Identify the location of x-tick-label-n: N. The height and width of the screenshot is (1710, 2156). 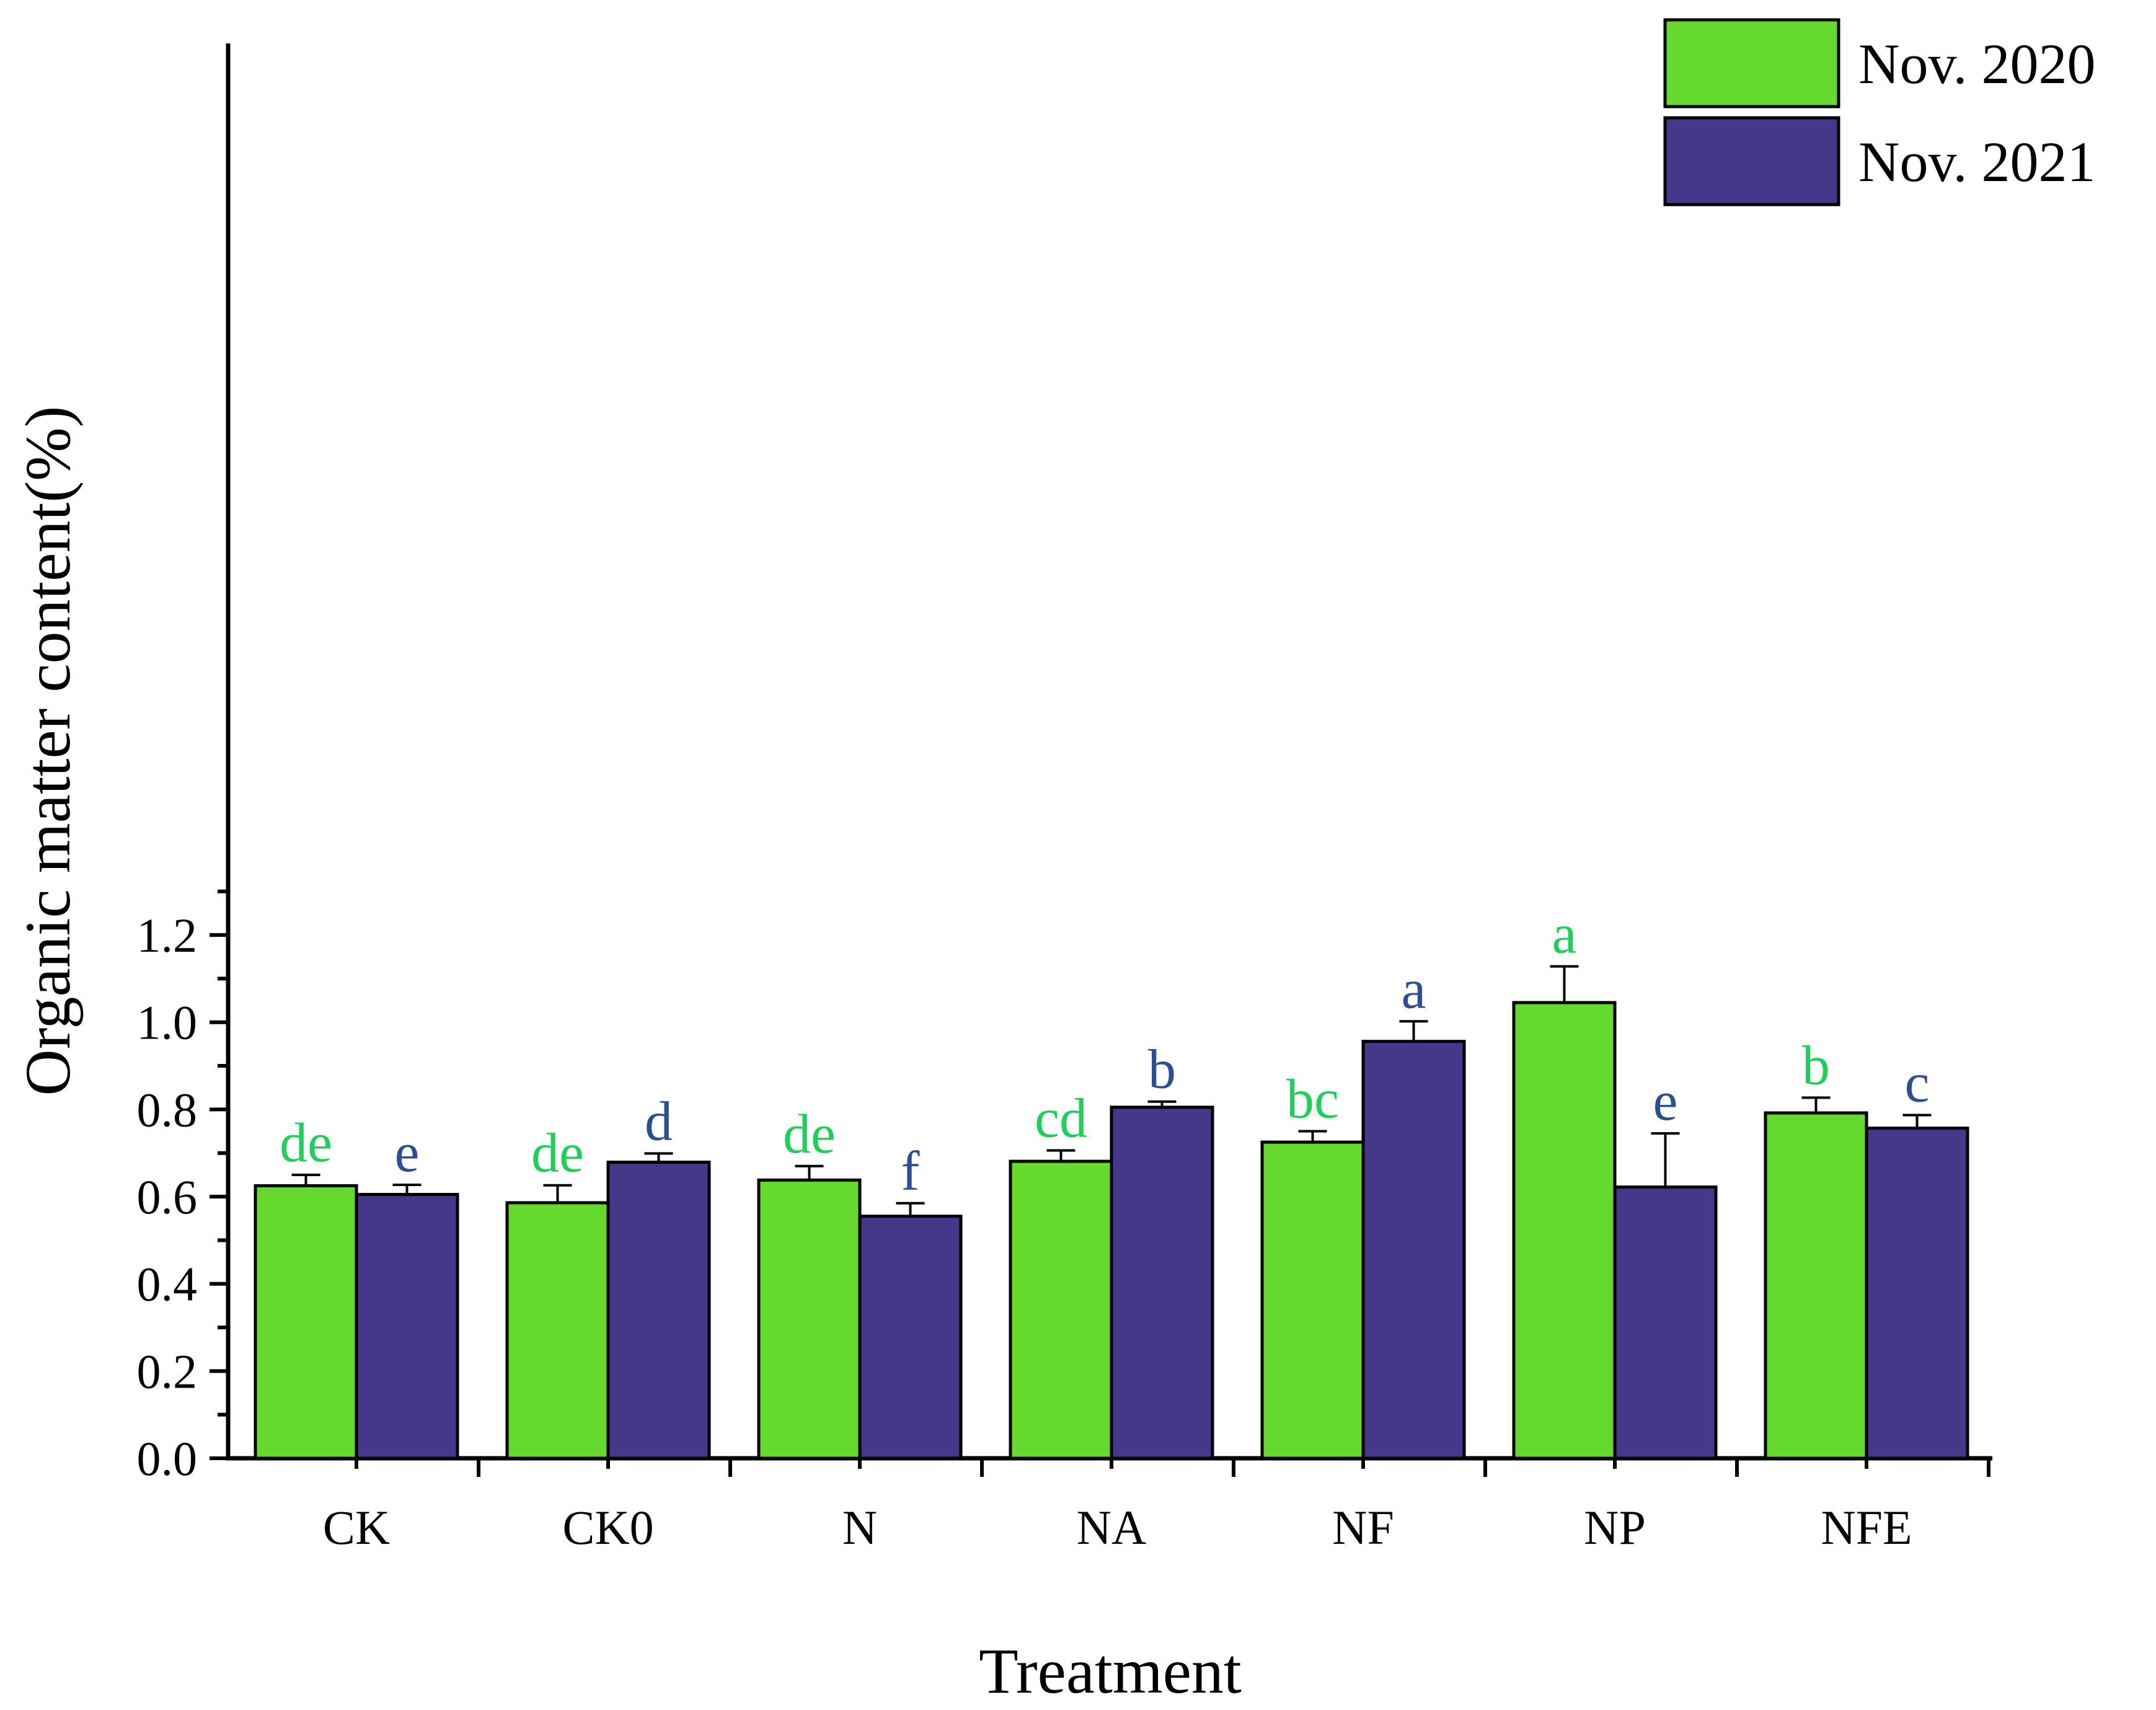
(859, 1527).